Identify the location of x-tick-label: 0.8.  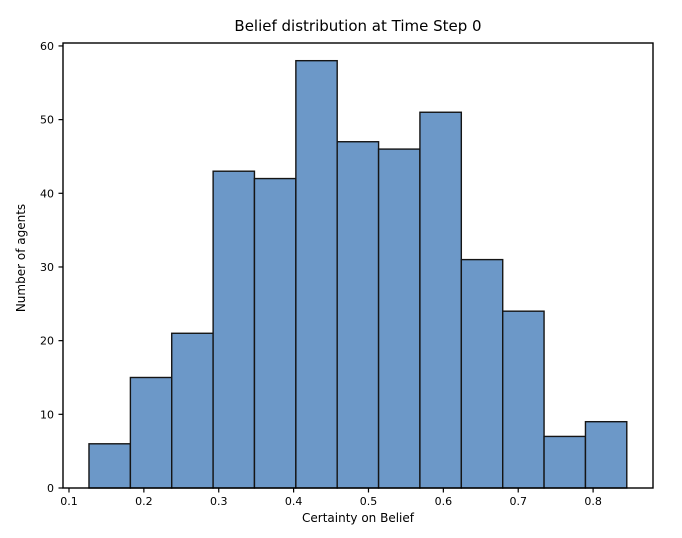
(593, 501).